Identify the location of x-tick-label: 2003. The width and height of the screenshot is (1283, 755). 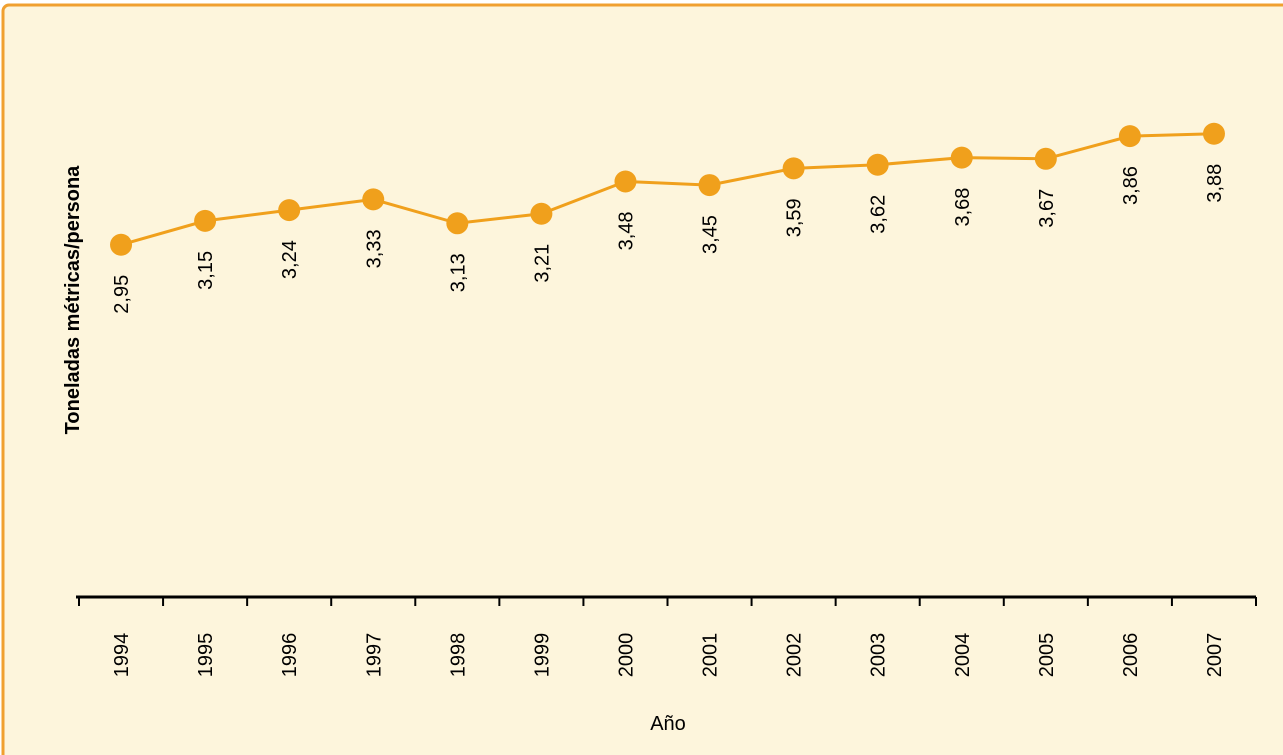
(879, 655).